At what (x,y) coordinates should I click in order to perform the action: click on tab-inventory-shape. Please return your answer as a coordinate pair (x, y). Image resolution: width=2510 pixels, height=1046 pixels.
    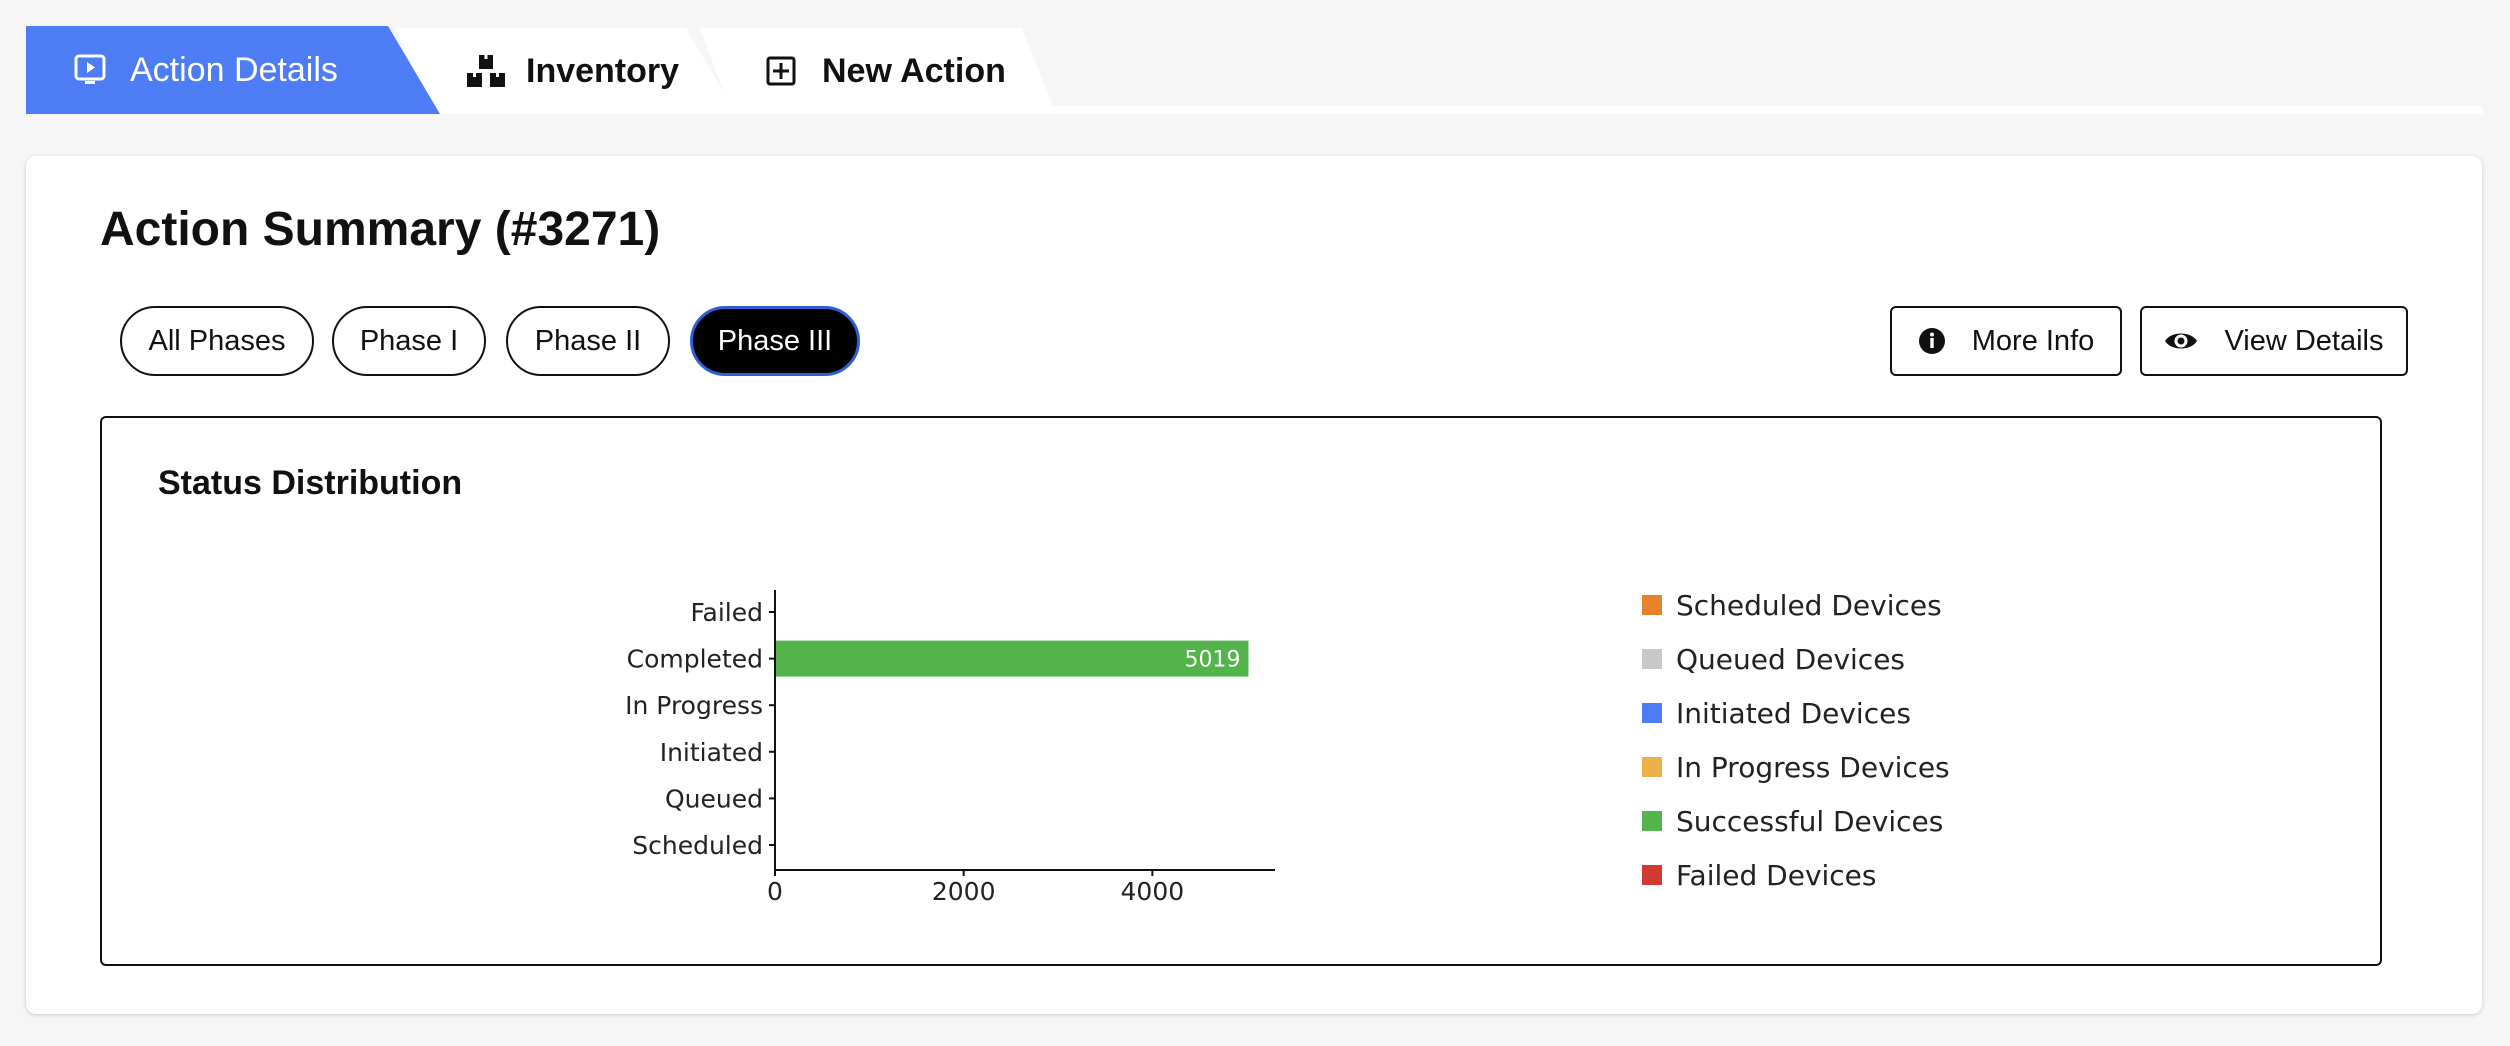
    Looking at the image, I should click on (566, 71).